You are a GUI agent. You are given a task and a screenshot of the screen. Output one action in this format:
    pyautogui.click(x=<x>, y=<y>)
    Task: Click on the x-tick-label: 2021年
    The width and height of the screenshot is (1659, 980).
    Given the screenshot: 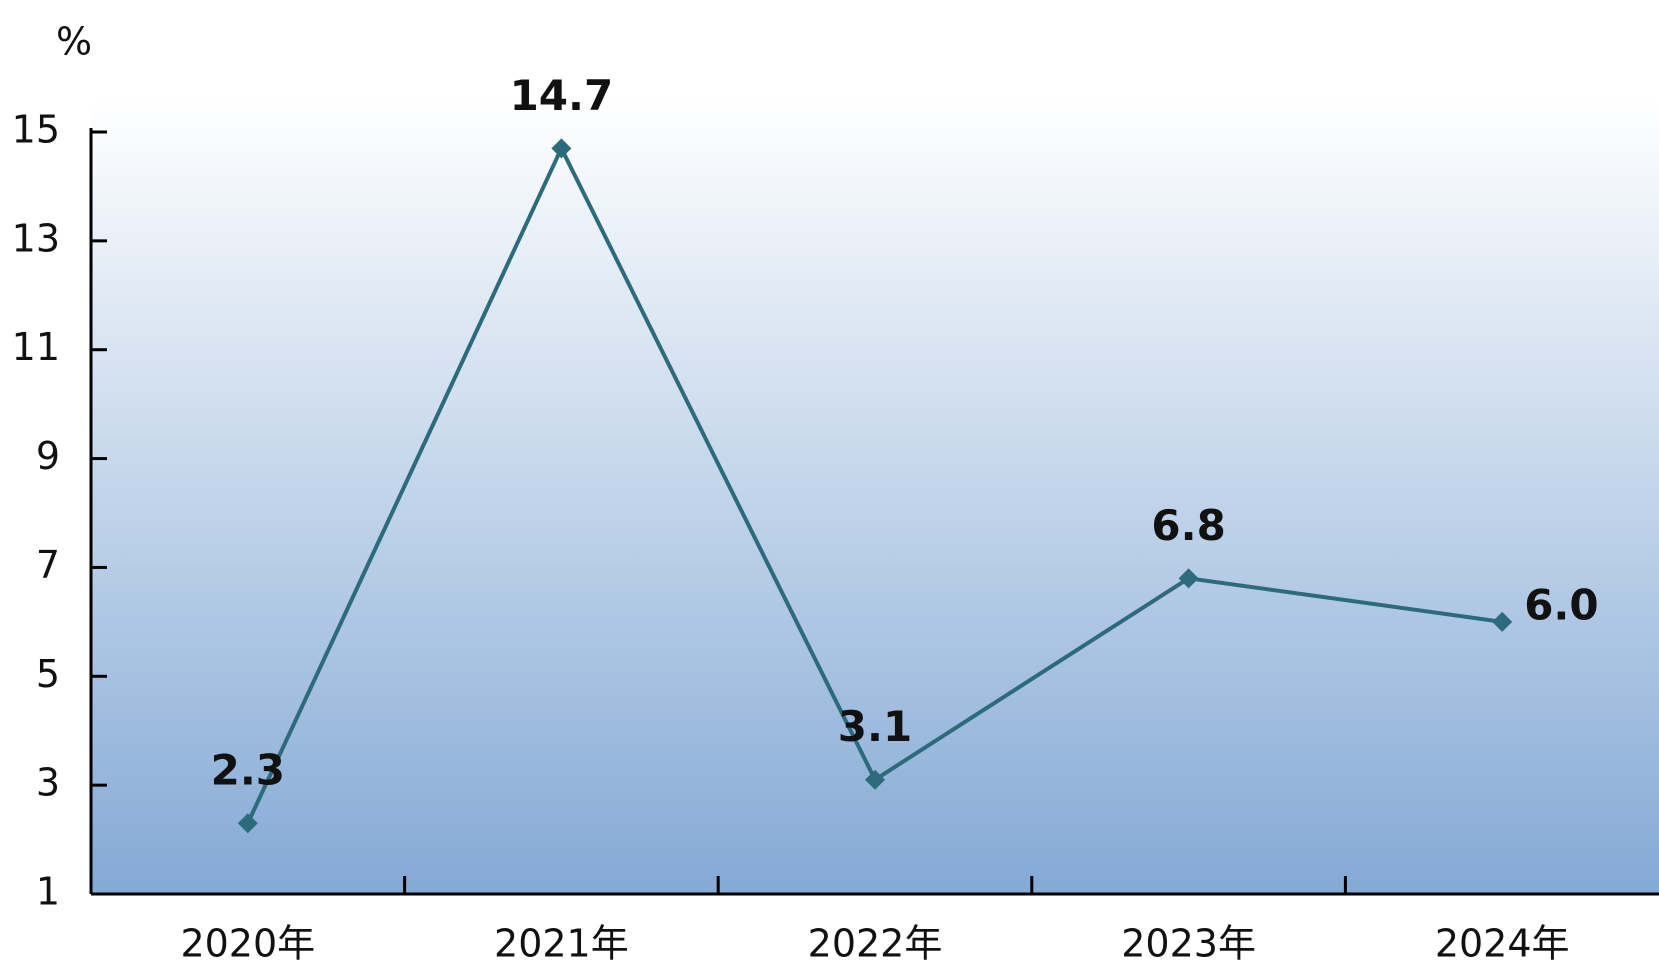 What is the action you would take?
    pyautogui.click(x=561, y=944)
    